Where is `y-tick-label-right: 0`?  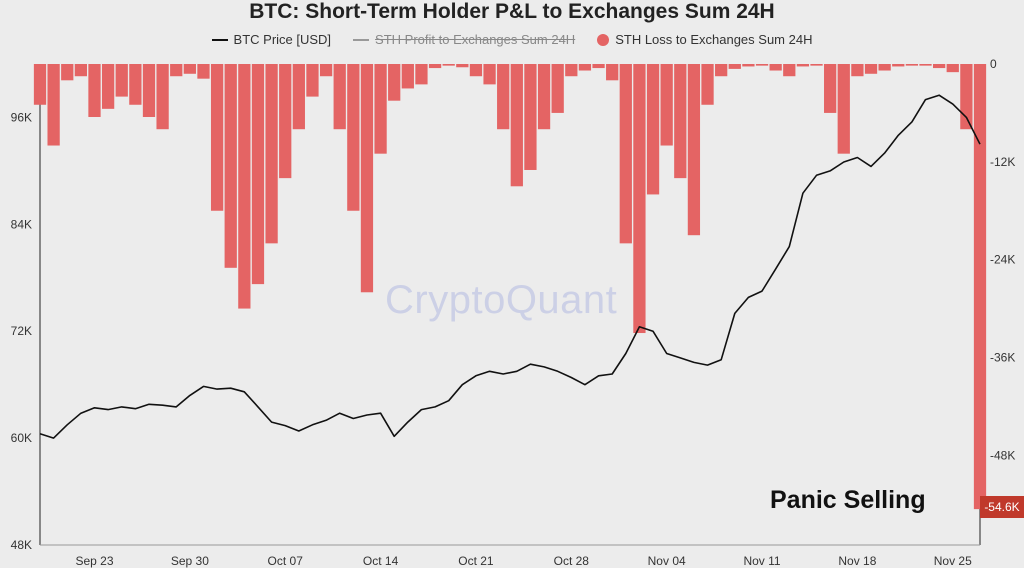 y-tick-label-right: 0 is located at coordinates (993, 64).